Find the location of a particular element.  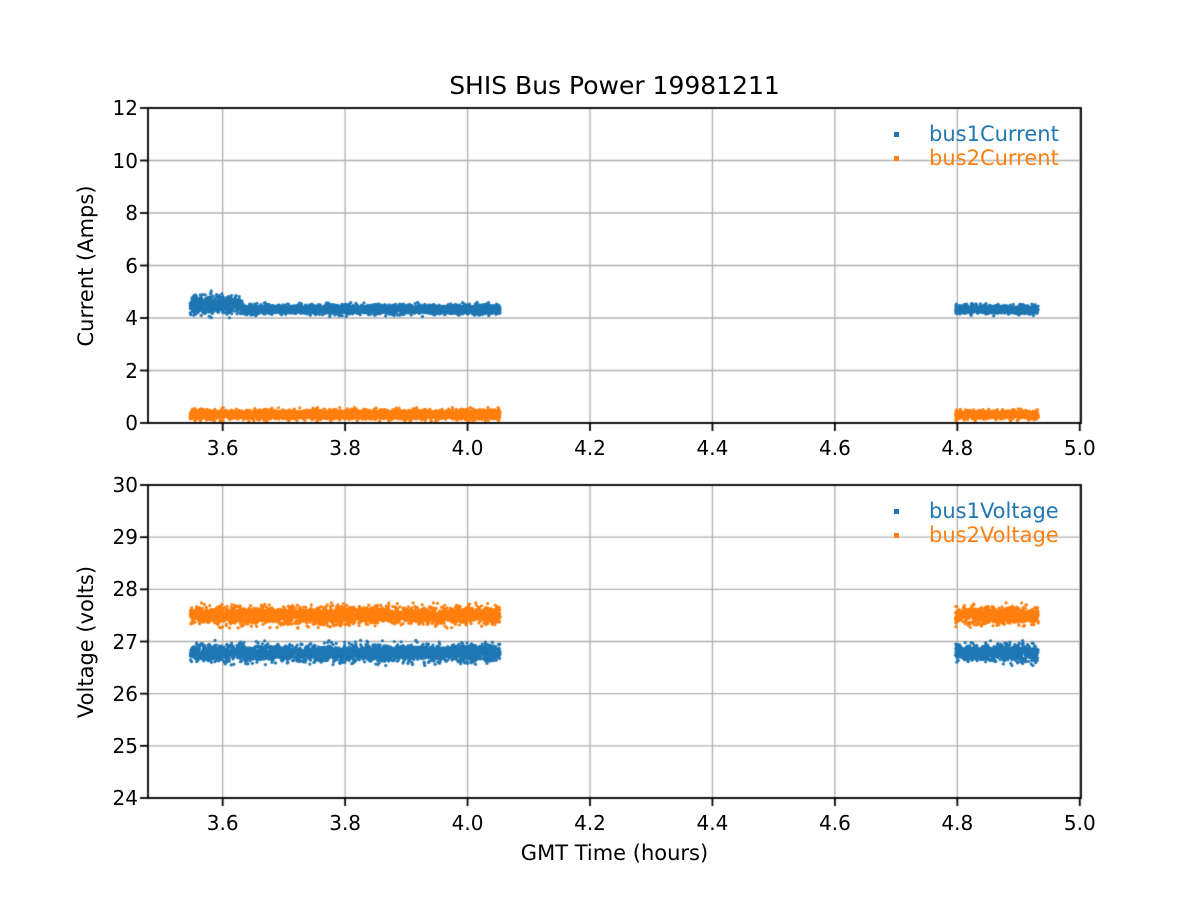

legend-current: bus1Current bus2Current is located at coordinates (984, 146).